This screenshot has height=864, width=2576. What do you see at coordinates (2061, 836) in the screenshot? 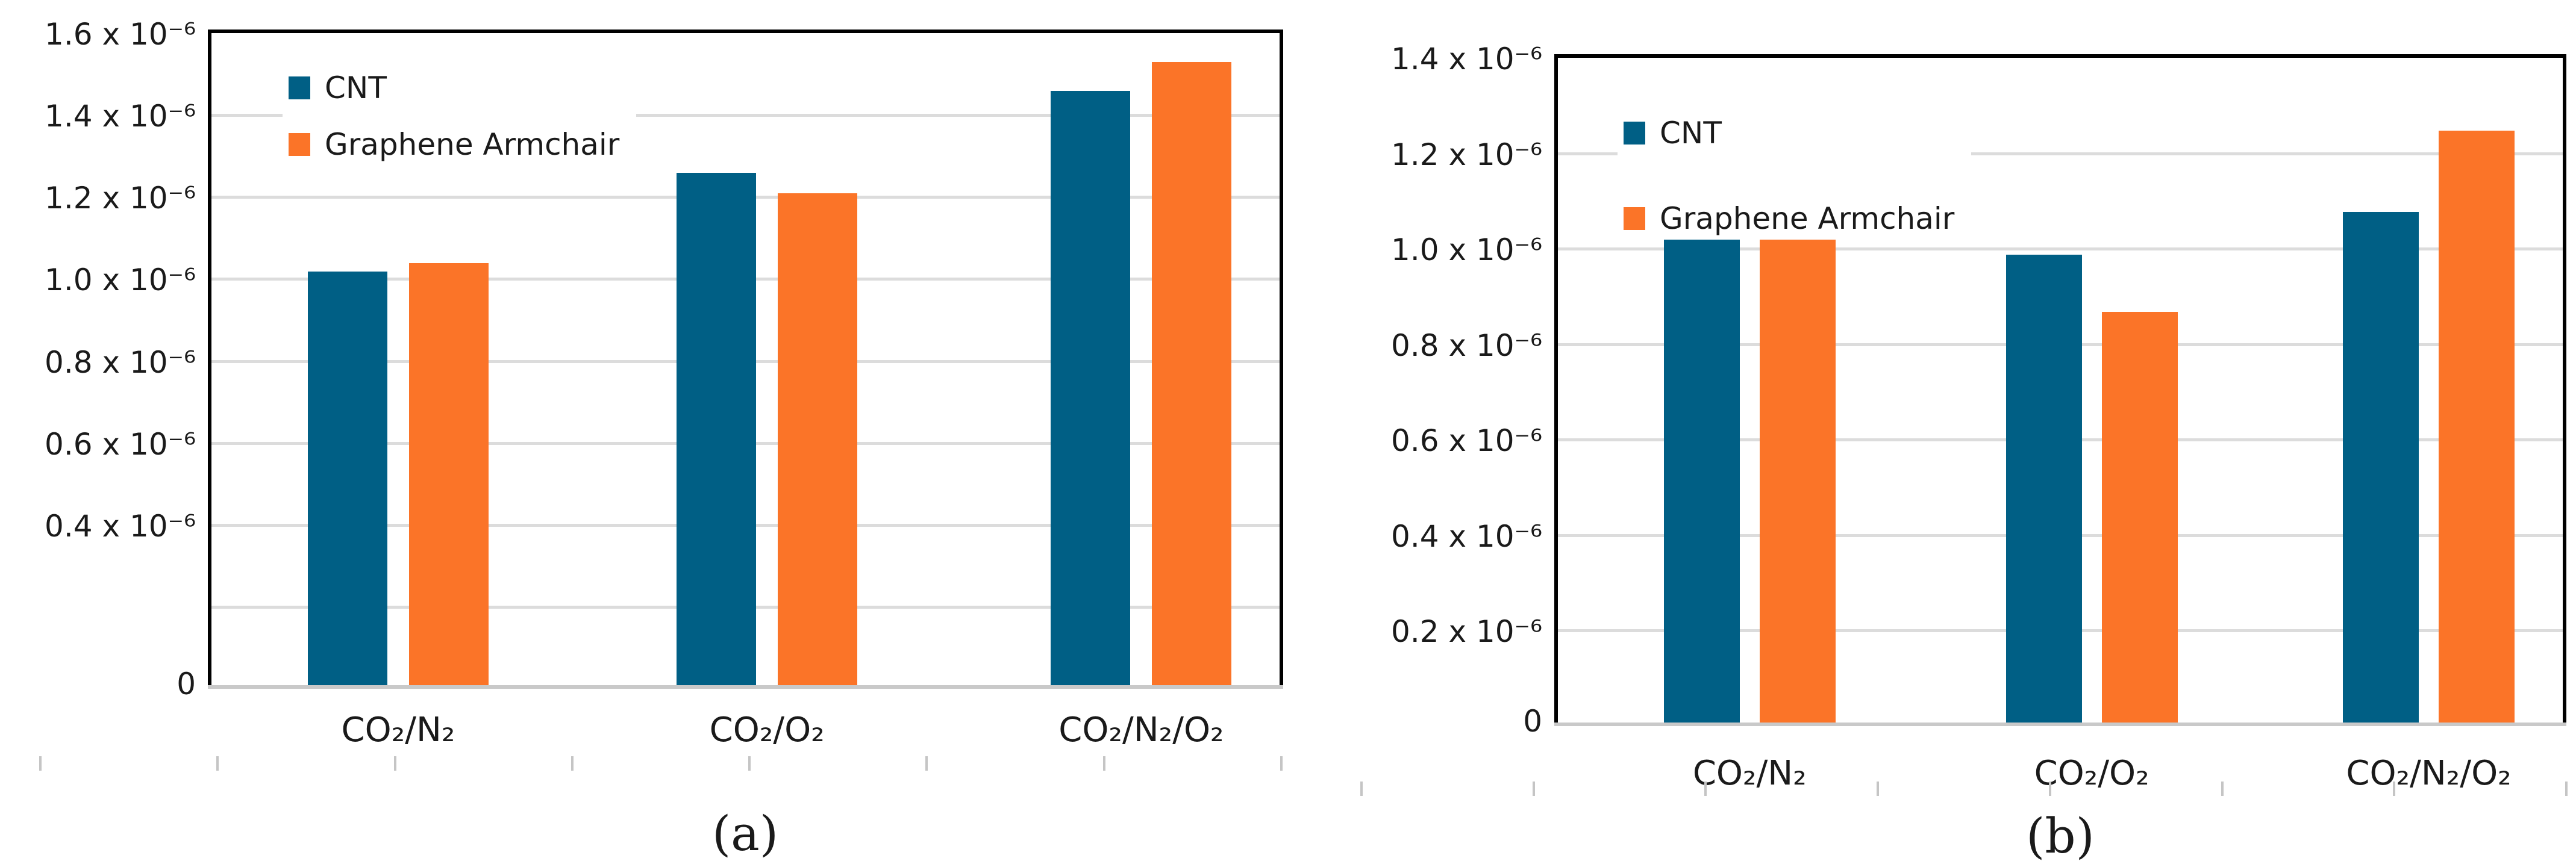
I see `caption-b: (b)` at bounding box center [2061, 836].